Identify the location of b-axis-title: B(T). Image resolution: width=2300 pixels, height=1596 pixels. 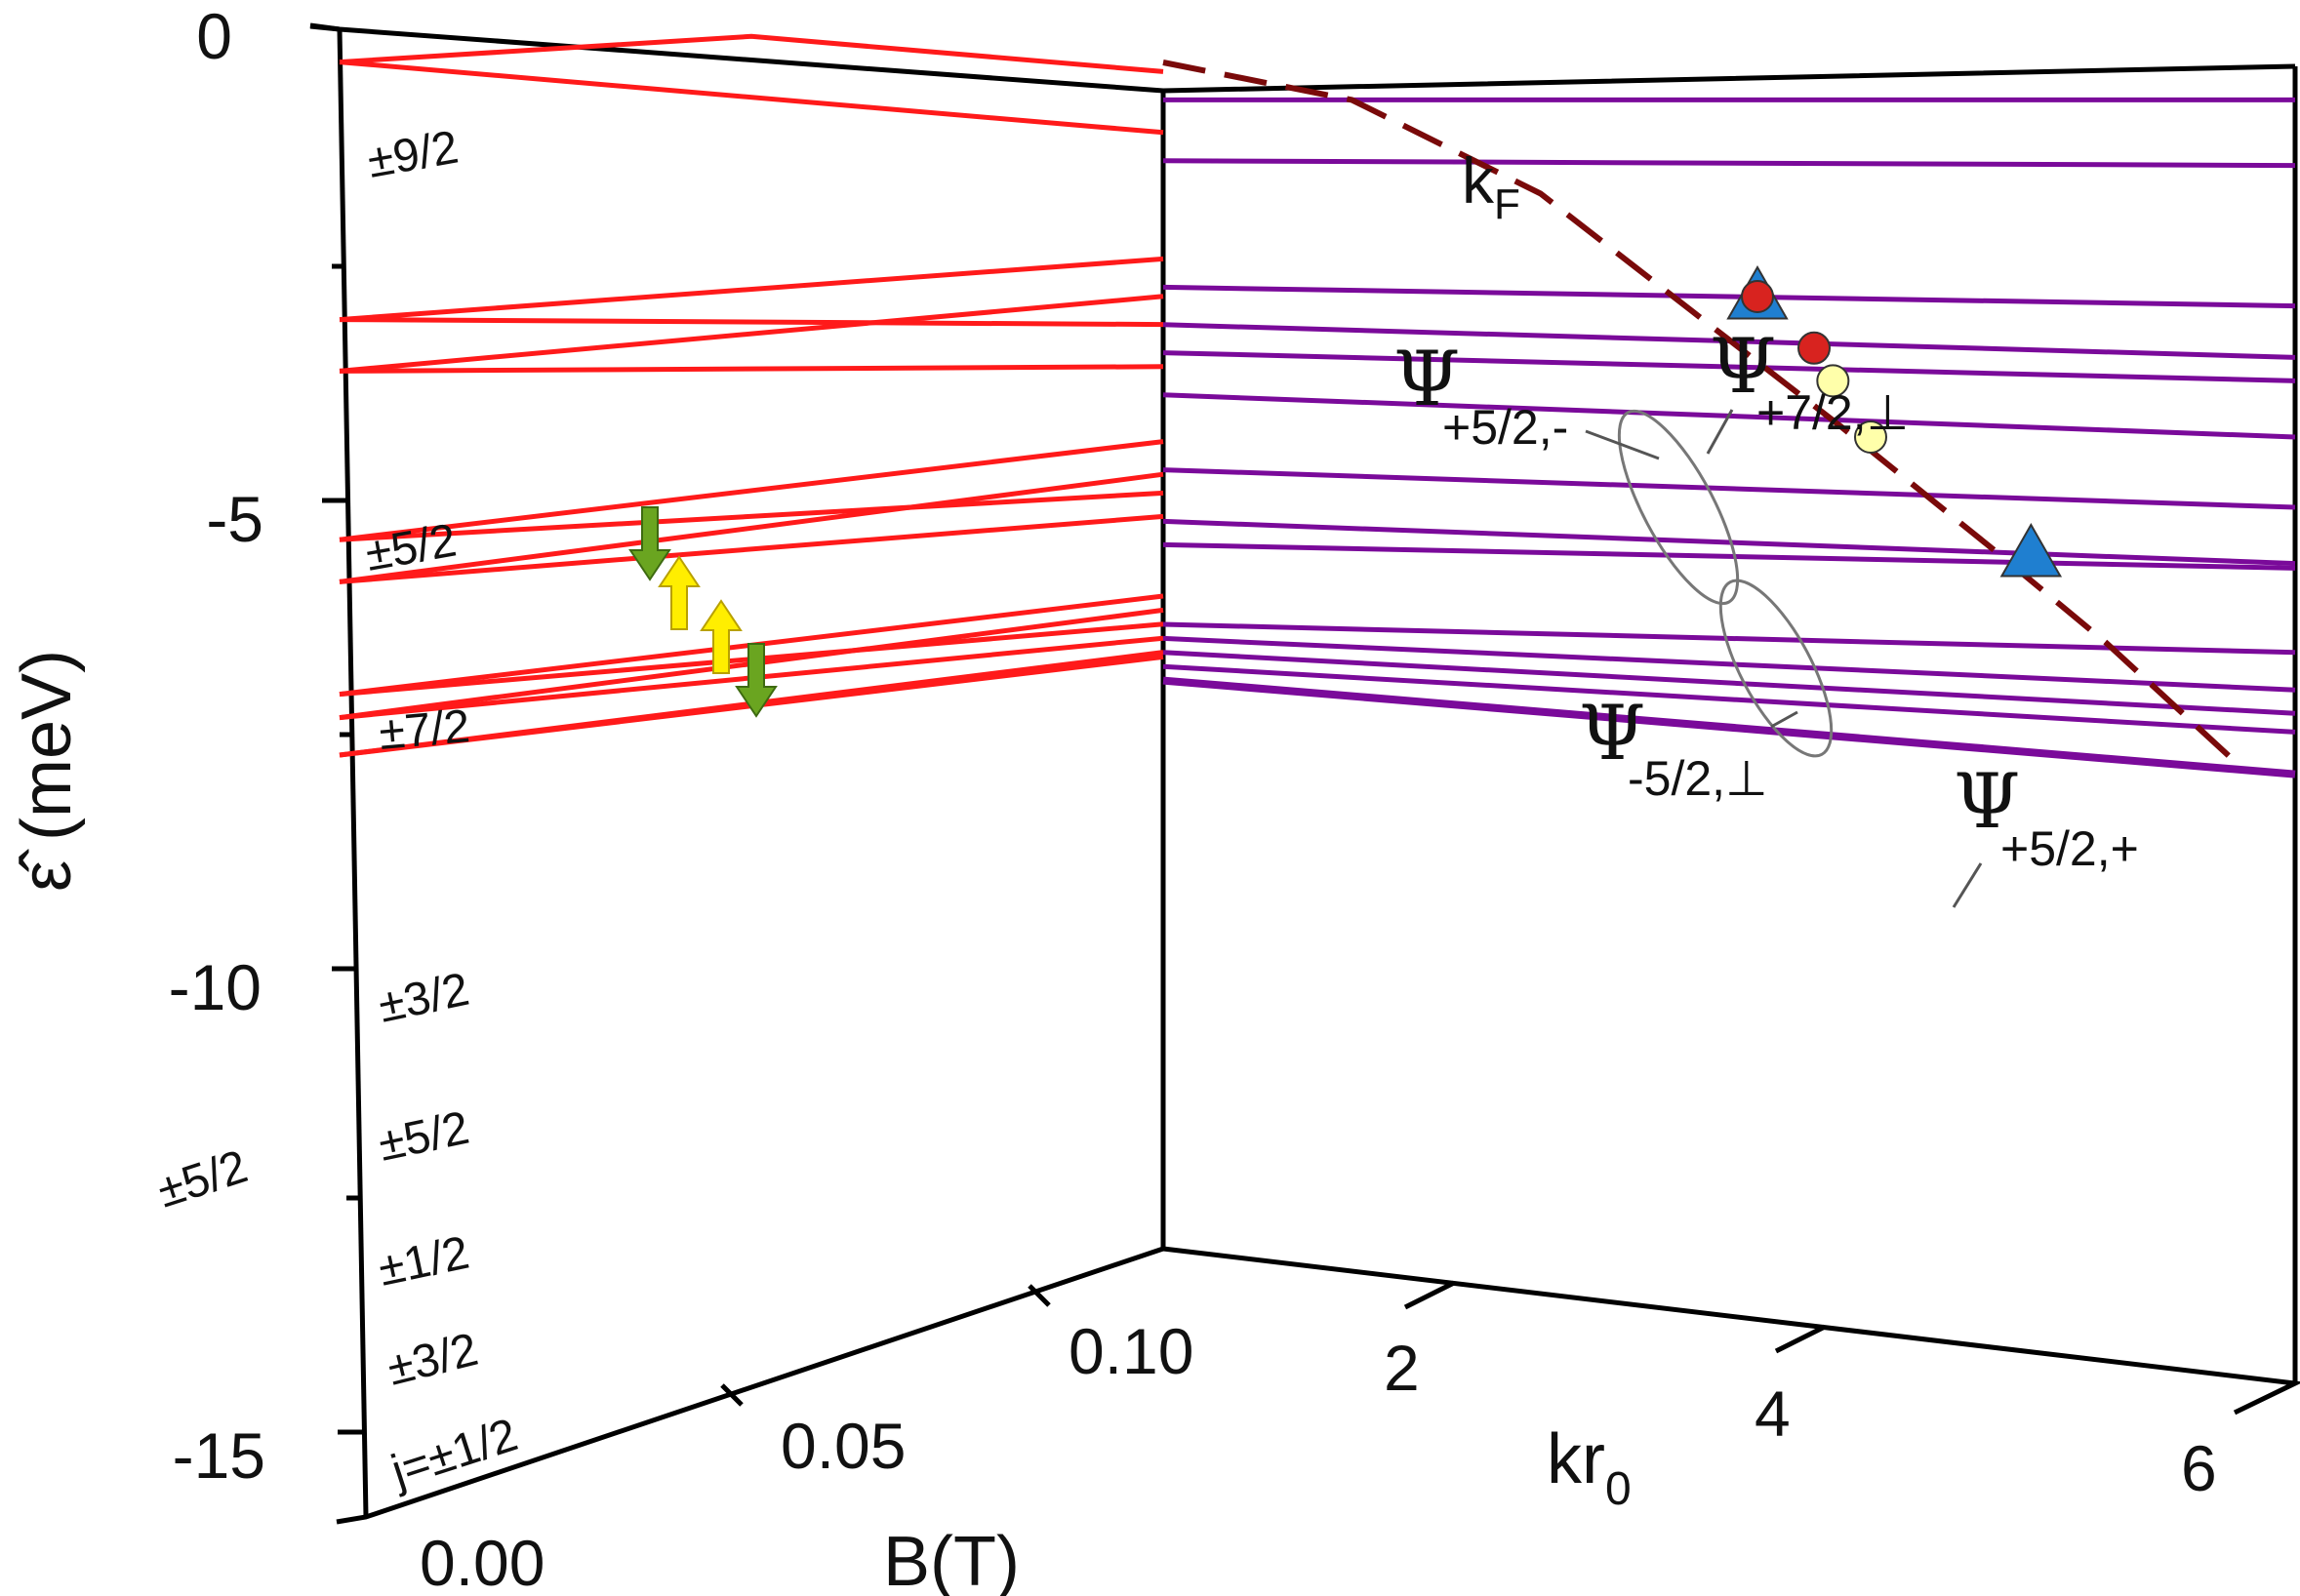
(952, 1560).